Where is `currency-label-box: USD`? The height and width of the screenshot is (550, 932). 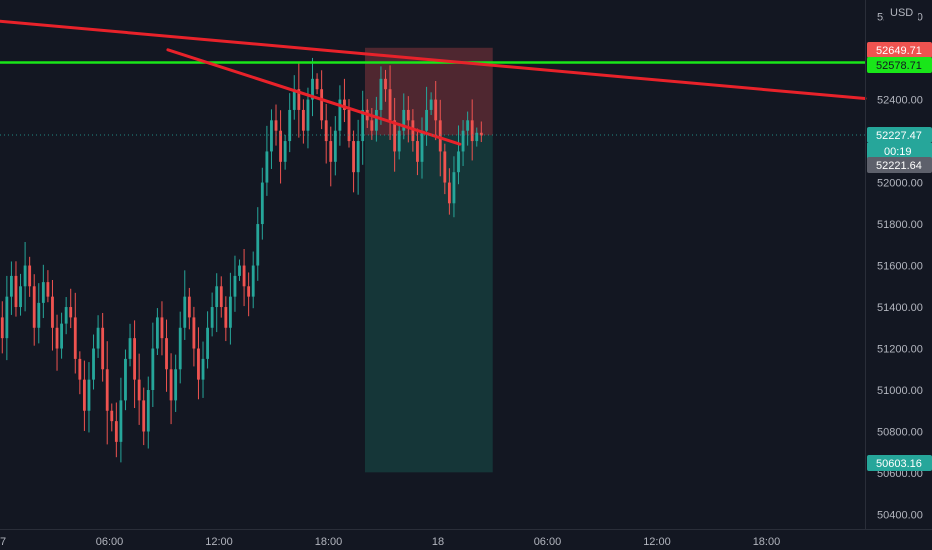 currency-label-box: USD is located at coordinates (901, 12).